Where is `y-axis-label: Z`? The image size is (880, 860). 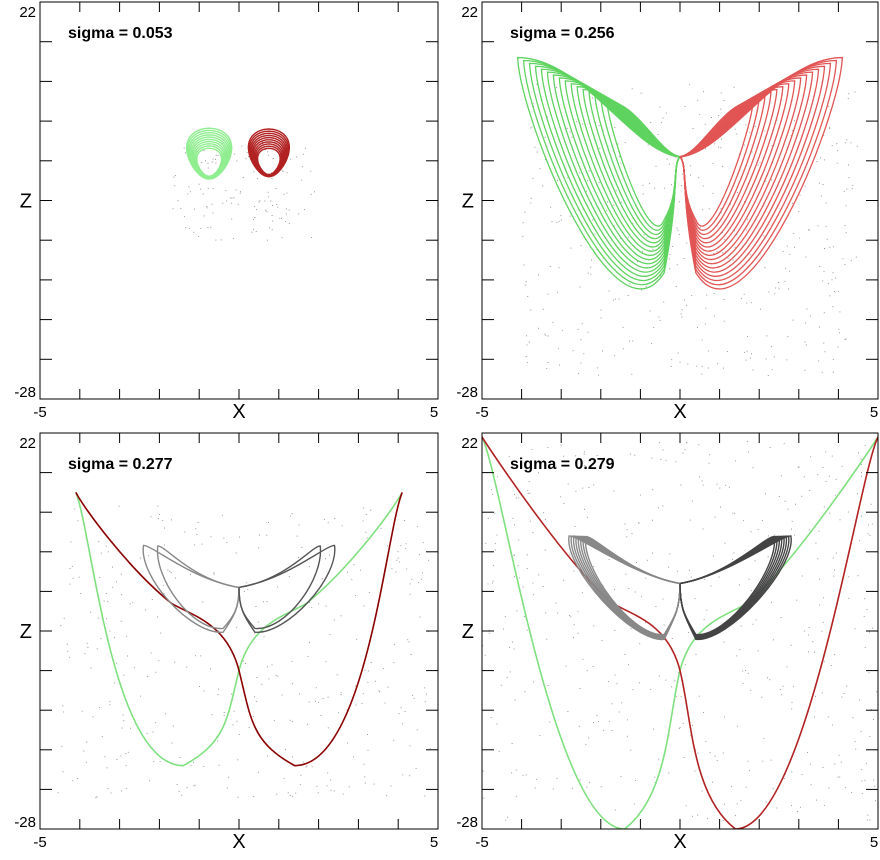 y-axis-label: Z is located at coordinates (26, 202).